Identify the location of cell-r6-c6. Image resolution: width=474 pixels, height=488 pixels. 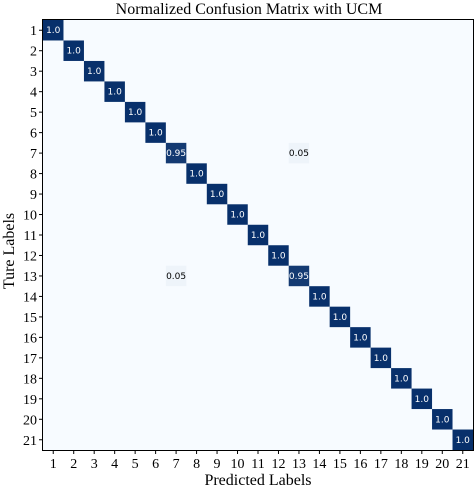
(155, 132).